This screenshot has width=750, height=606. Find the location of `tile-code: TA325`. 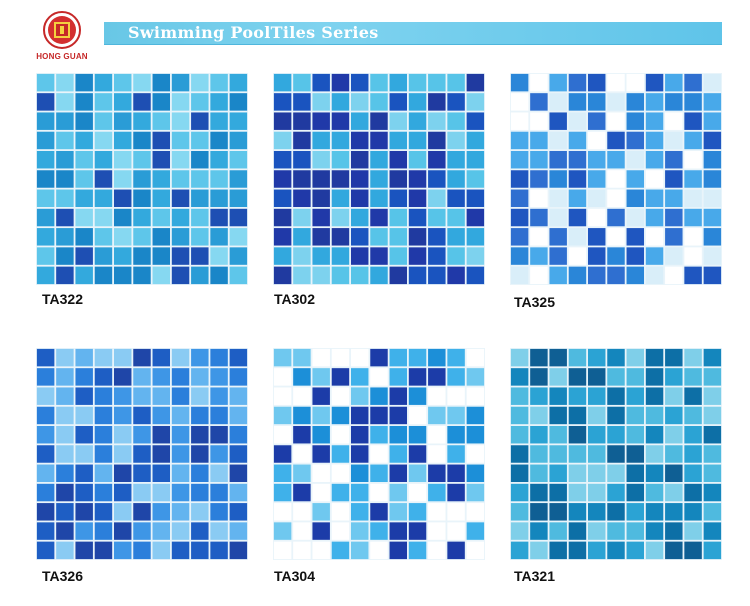

tile-code: TA325 is located at coordinates (534, 302).